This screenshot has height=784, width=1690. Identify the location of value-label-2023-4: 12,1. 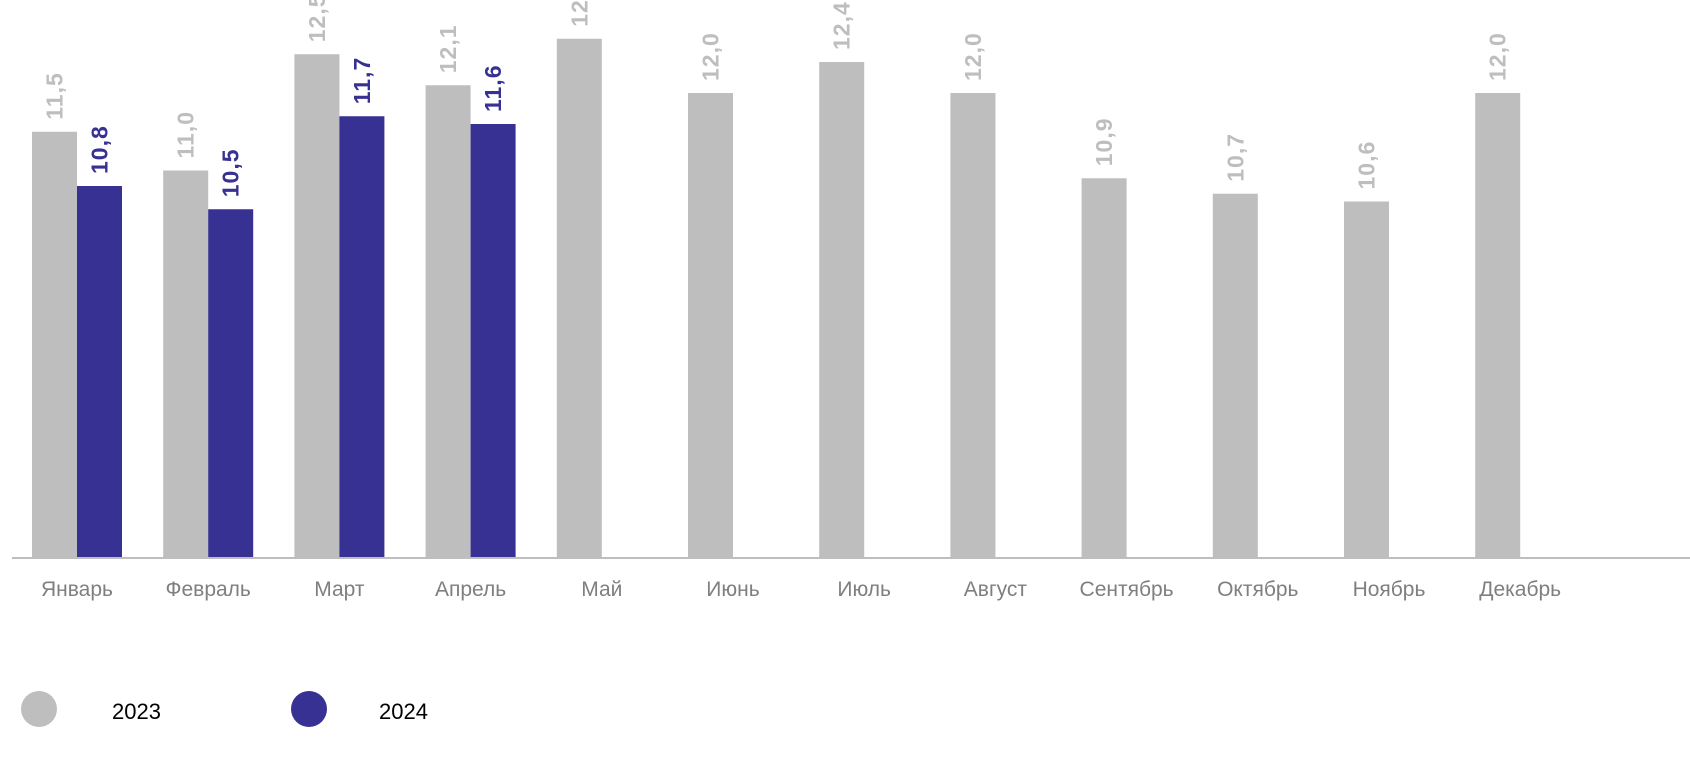
(448, 48).